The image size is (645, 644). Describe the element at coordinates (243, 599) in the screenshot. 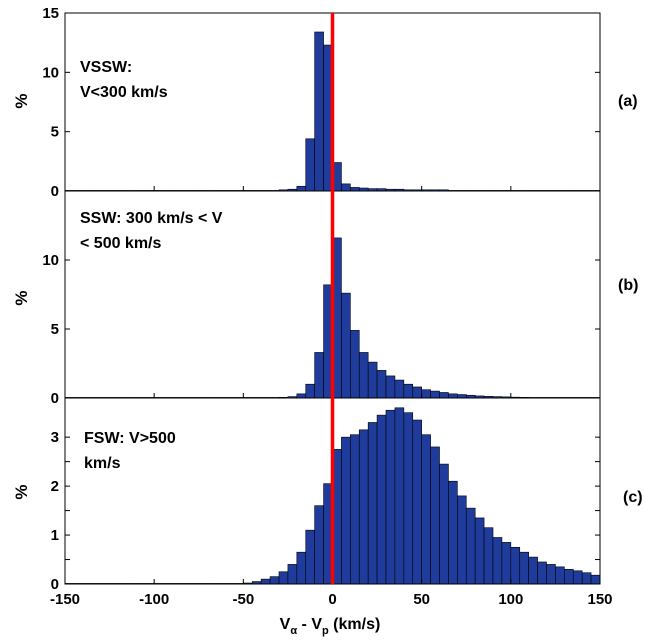

I see `x-tick-label: -50` at that location.